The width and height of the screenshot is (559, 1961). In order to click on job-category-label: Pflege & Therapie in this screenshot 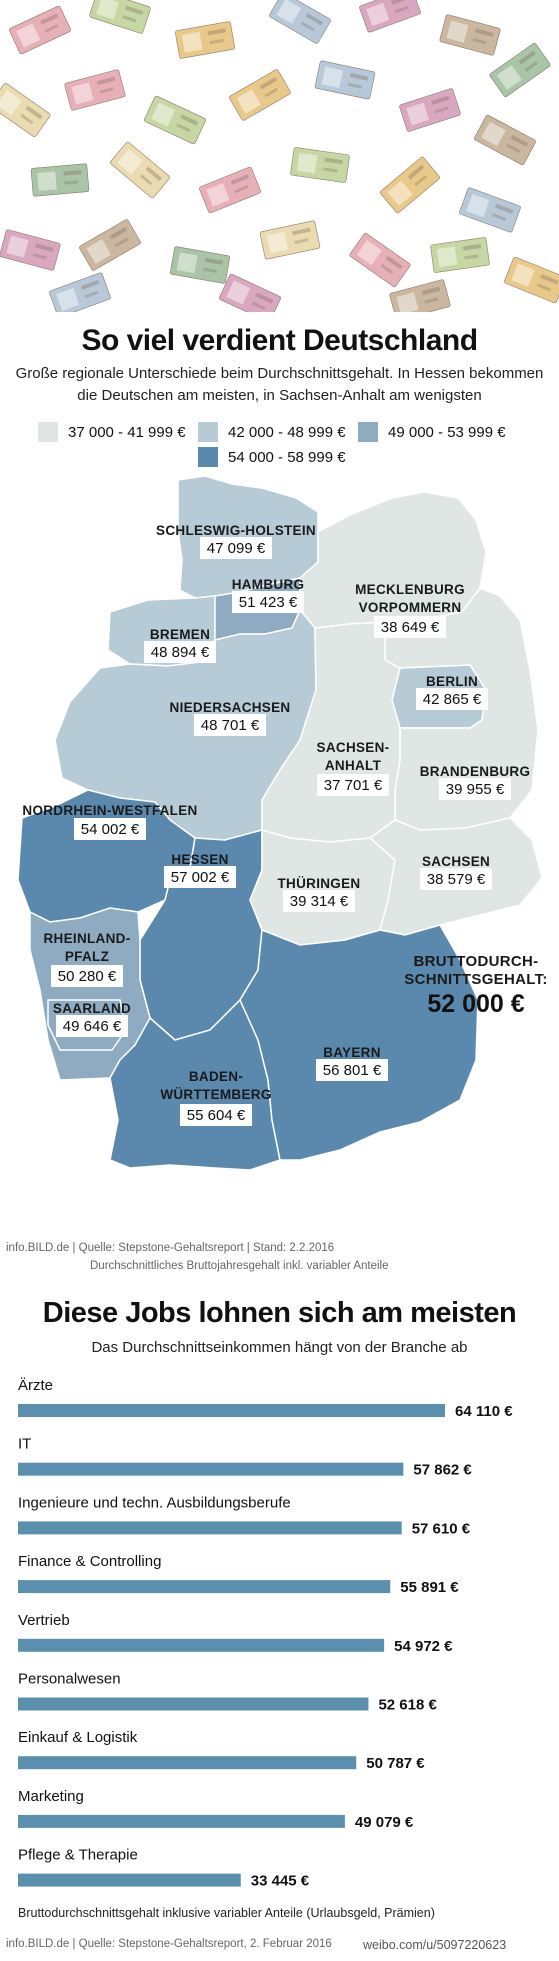, I will do `click(78, 1855)`.